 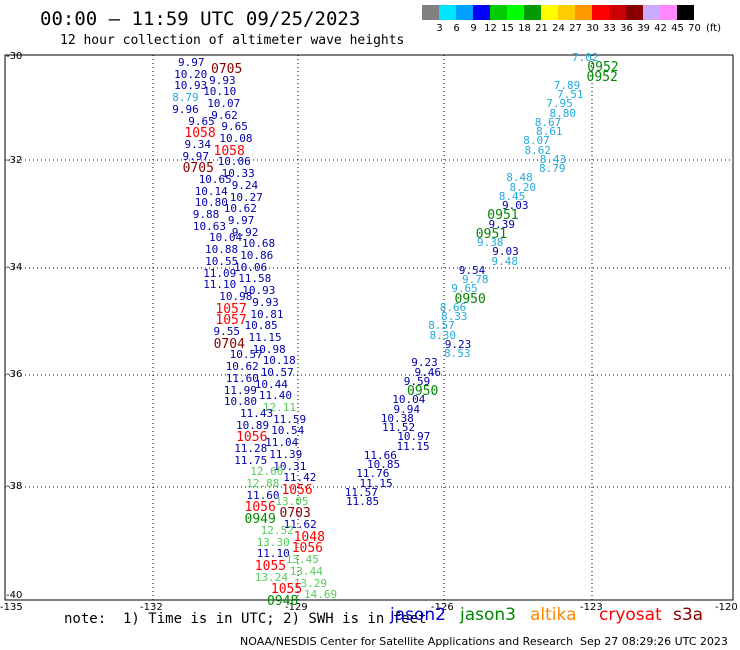 What do you see at coordinates (407, 409) in the screenshot?
I see `wave-height-label: 9.94` at bounding box center [407, 409].